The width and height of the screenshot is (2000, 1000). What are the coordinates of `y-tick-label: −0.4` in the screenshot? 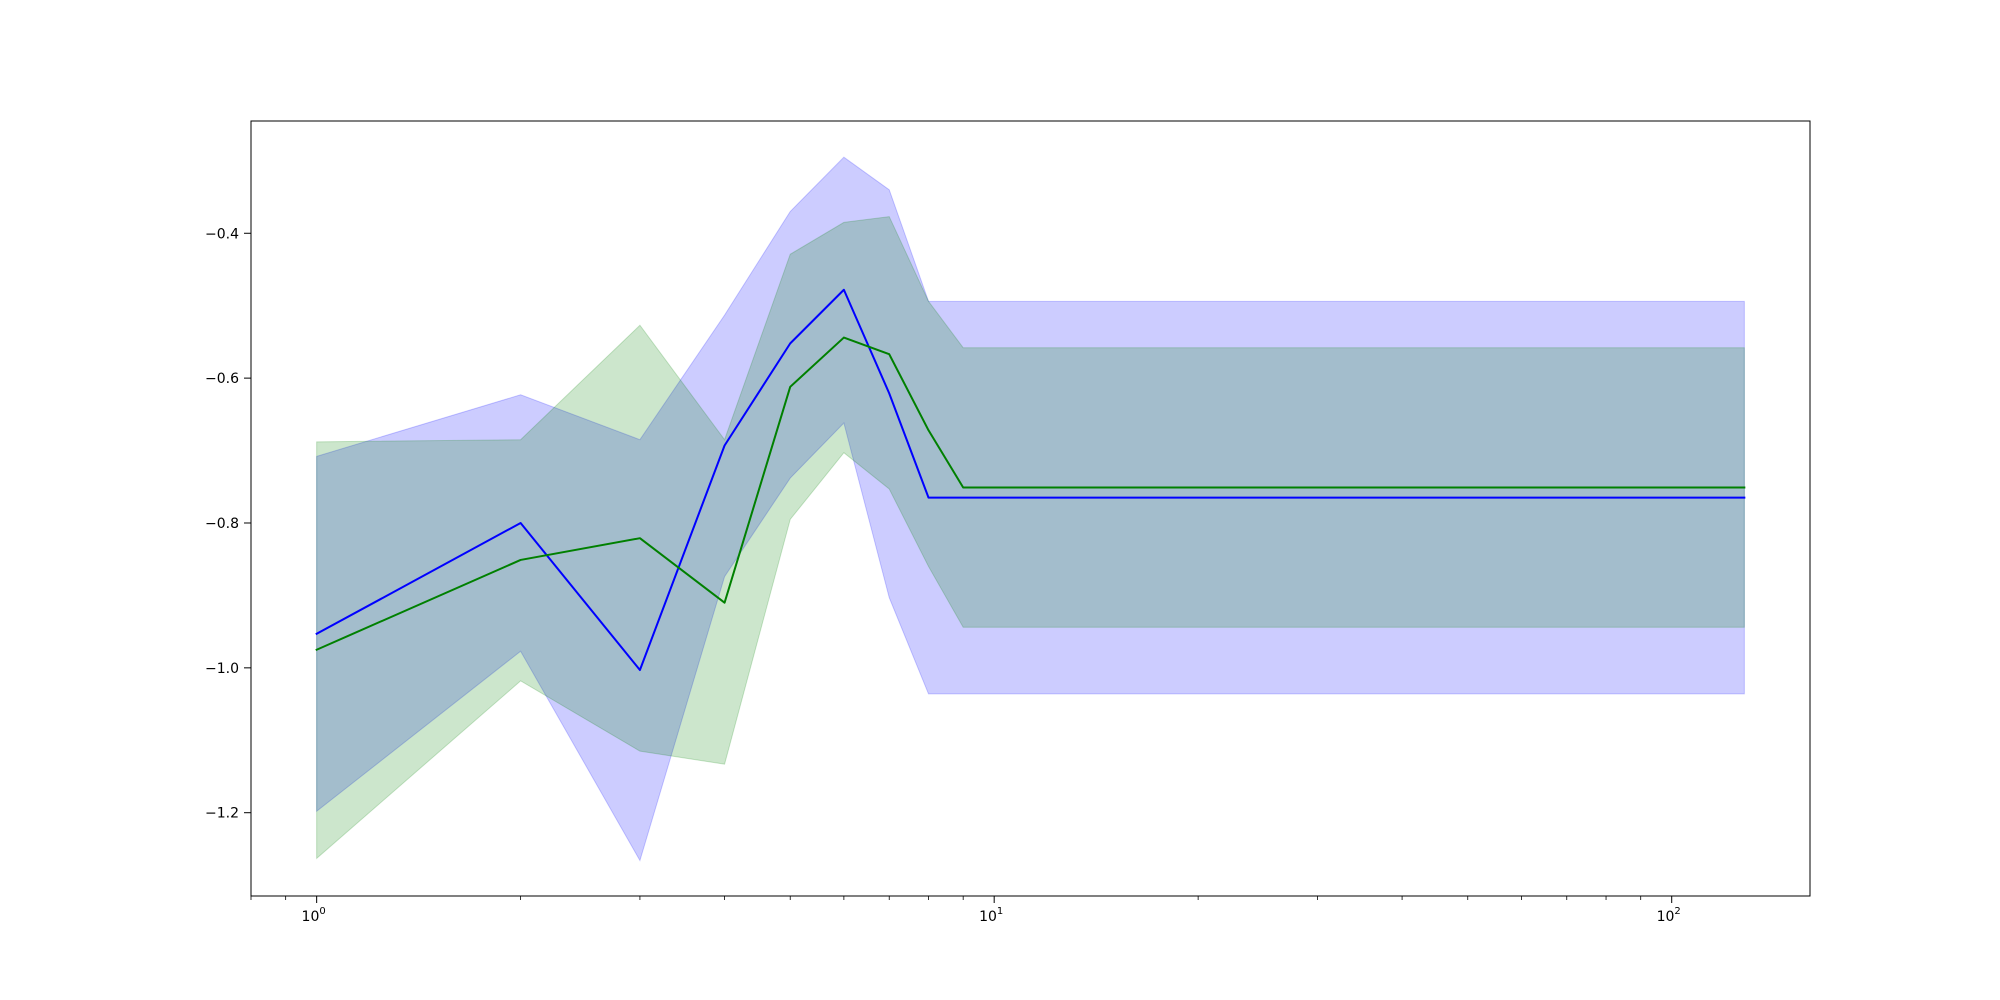 It's located at (222, 234).